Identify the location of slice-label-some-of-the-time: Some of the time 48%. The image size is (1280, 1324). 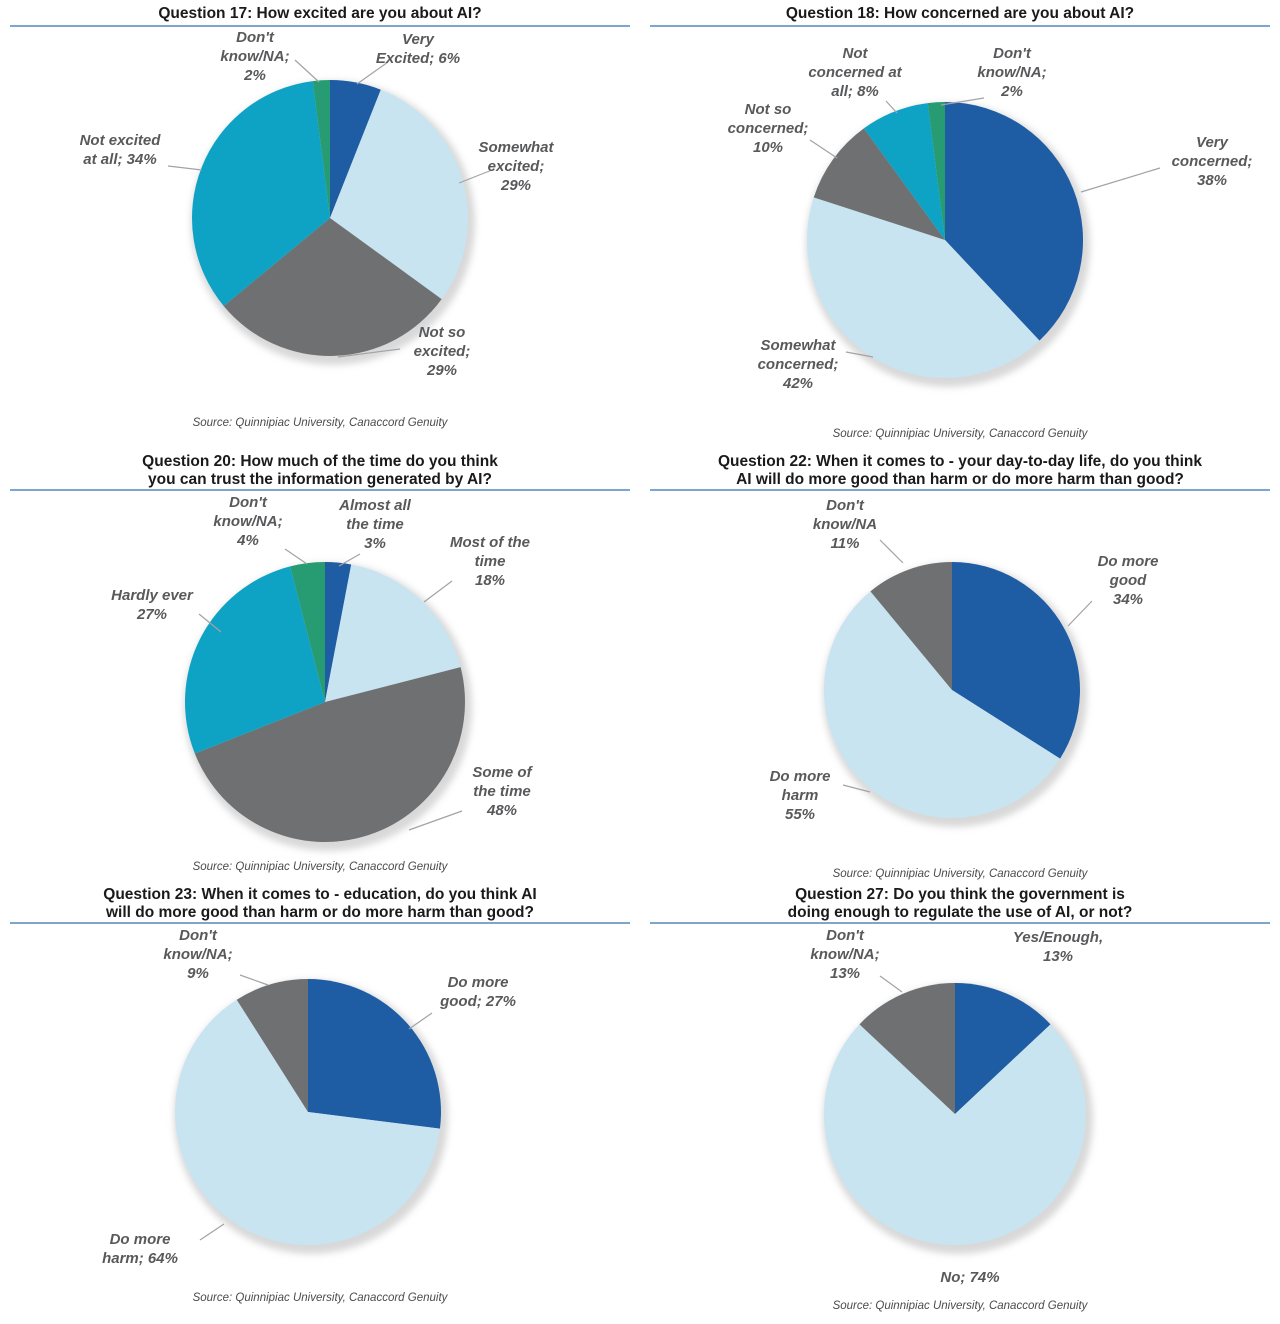
(501, 791).